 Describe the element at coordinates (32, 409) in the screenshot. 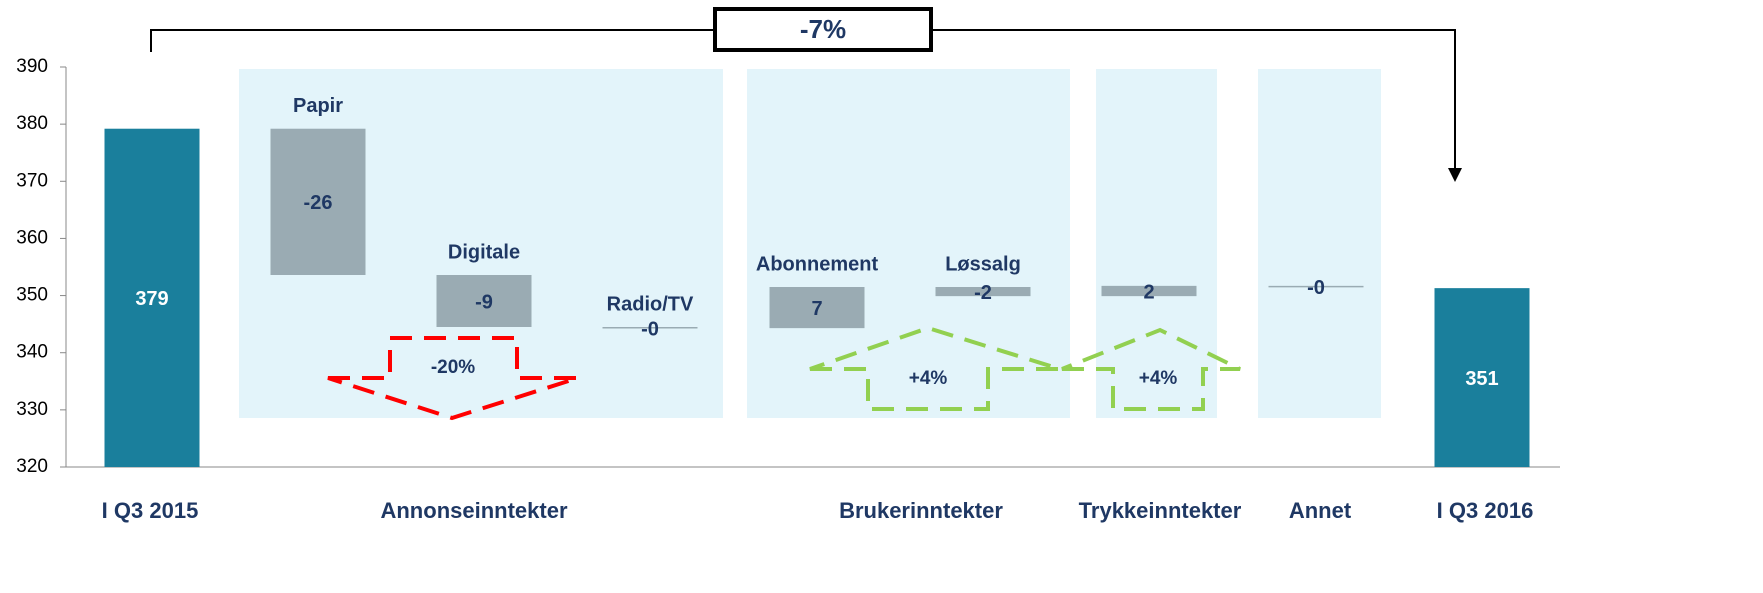

I see `y-tick-label: 330` at that location.